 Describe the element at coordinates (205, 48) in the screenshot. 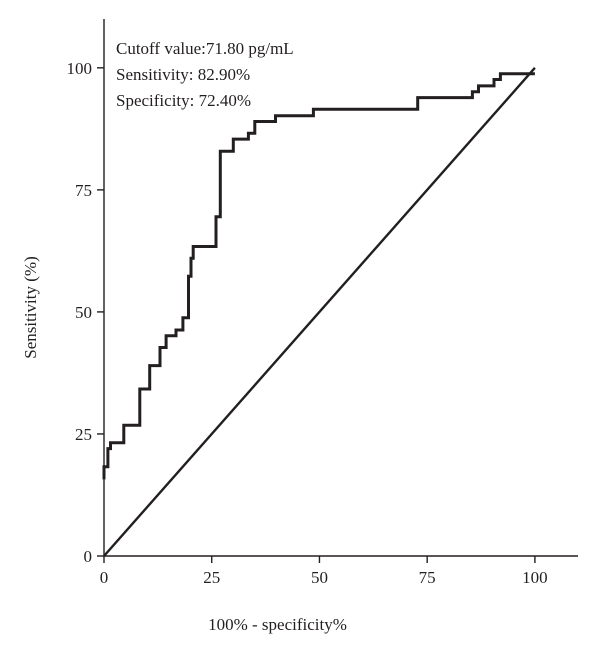

I see `annotation-line: Cutoff value:71.80 pg/mL` at that location.